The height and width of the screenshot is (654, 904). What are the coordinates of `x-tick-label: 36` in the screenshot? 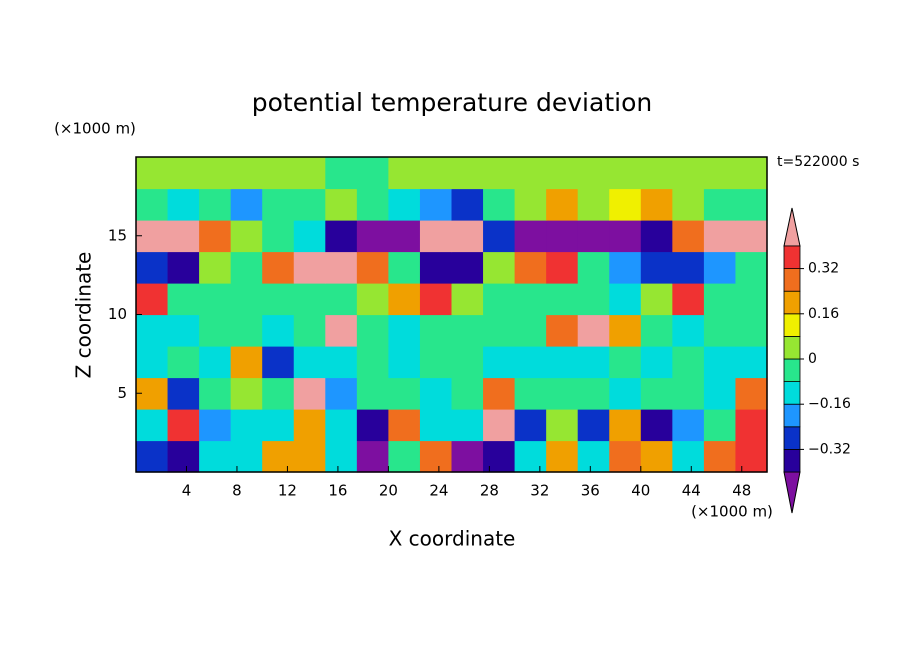 It's located at (590, 491).